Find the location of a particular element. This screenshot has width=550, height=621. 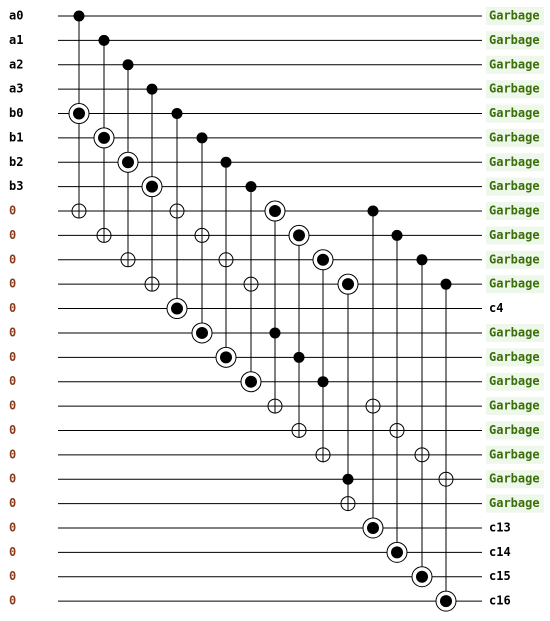

input-label: b3 is located at coordinates (16, 186).